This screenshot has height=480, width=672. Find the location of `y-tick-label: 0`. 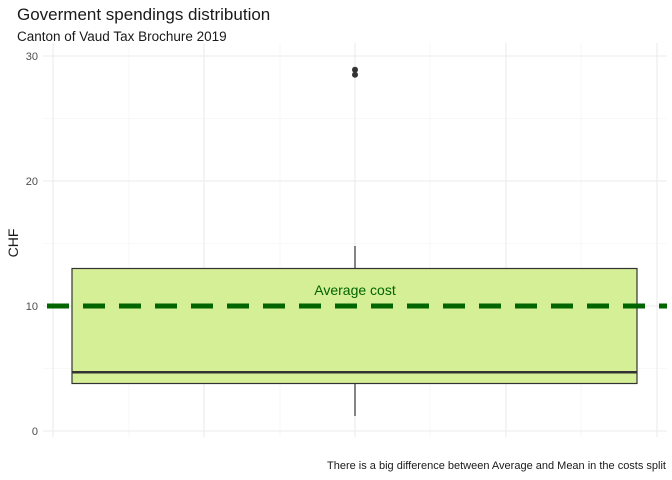

y-tick-label: 0 is located at coordinates (35, 432).